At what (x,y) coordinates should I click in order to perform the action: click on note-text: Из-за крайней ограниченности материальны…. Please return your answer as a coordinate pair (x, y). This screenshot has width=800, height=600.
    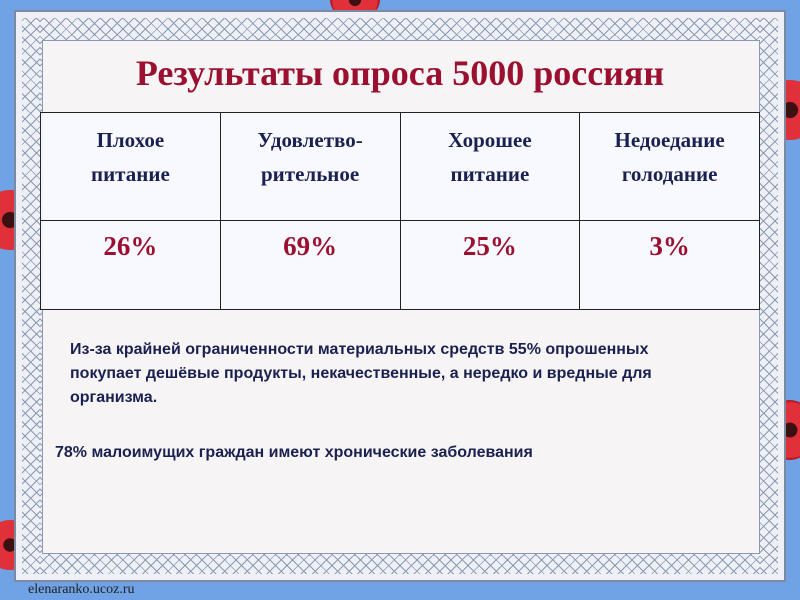
    Looking at the image, I should click on (361, 373).